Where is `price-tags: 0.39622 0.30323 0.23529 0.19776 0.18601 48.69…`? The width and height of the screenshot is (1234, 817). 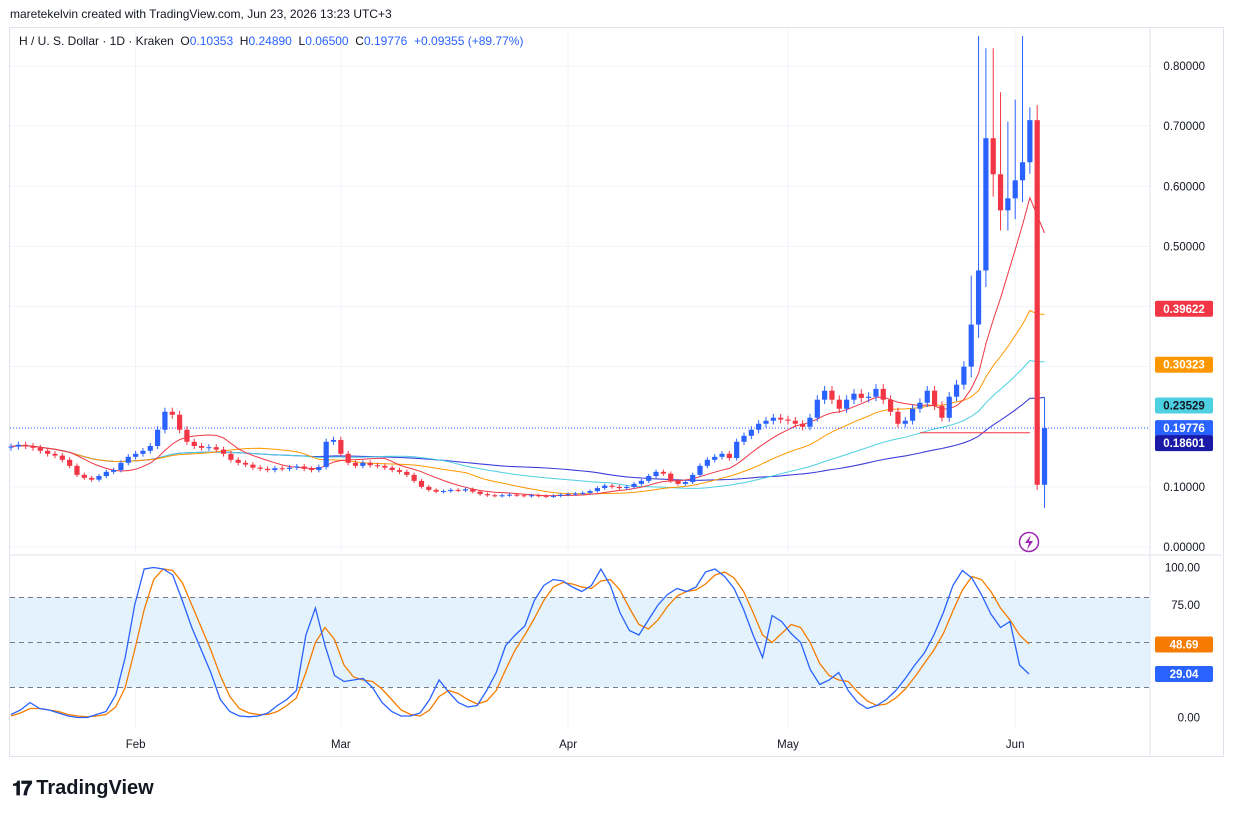 price-tags: 0.39622 0.30323 0.23529 0.19776 0.18601 48.69… is located at coordinates (1184, 491).